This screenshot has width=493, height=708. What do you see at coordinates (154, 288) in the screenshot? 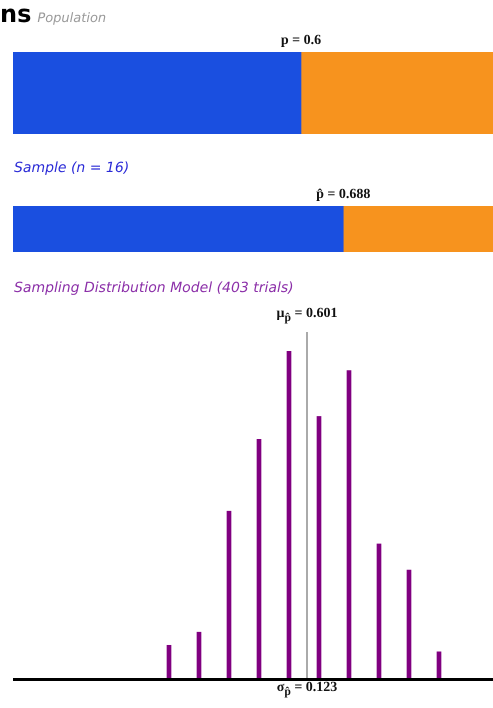
I see `chart-title: Sampling Distribution Model (403 trials)` at bounding box center [154, 288].